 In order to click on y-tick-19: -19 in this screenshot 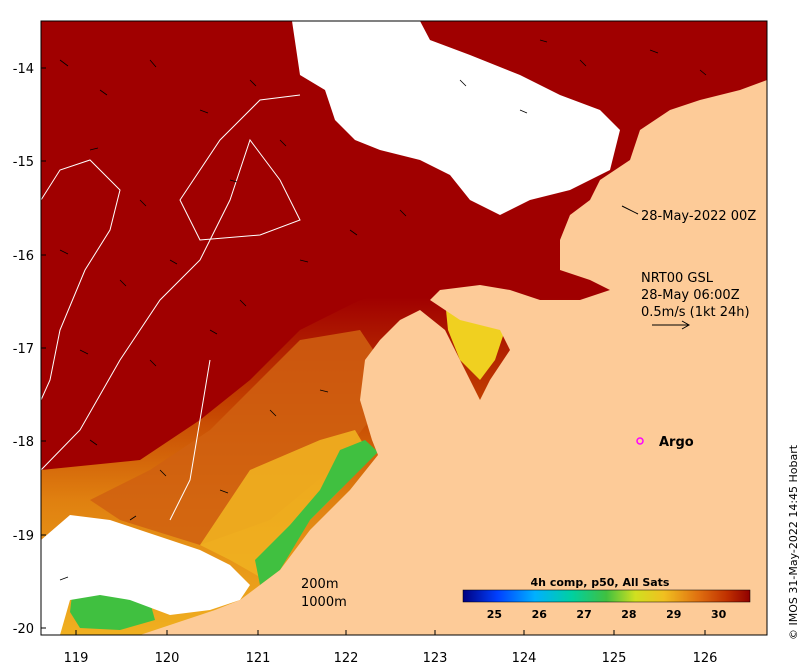, I will do `click(23, 536)`.